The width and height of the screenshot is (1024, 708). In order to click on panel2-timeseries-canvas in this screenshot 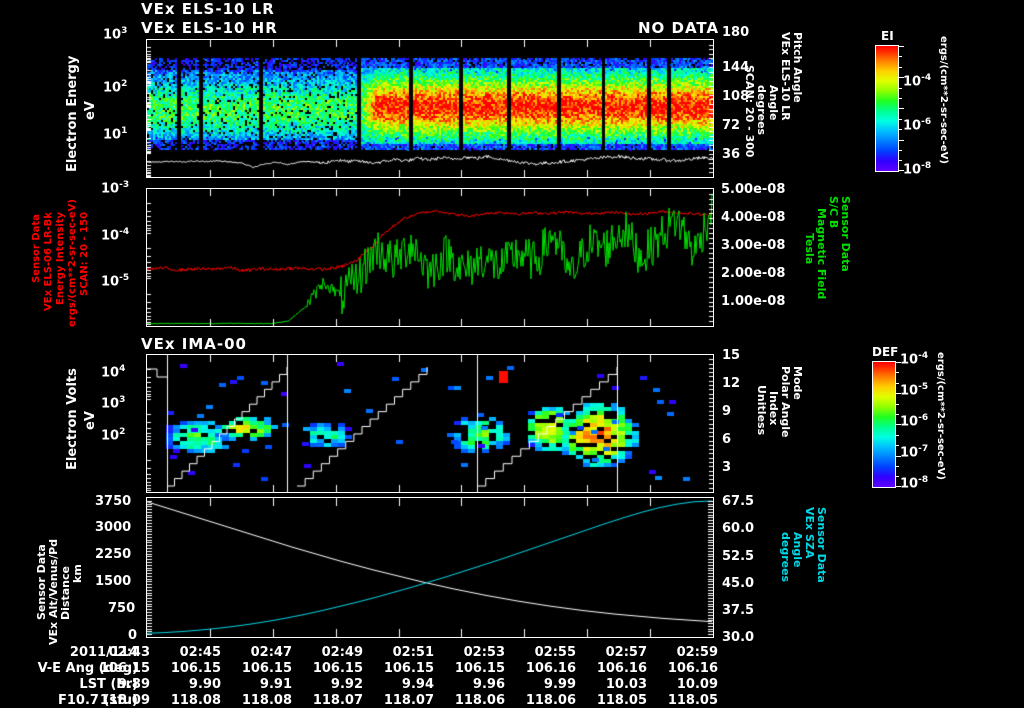, I will do `click(430, 257)`.